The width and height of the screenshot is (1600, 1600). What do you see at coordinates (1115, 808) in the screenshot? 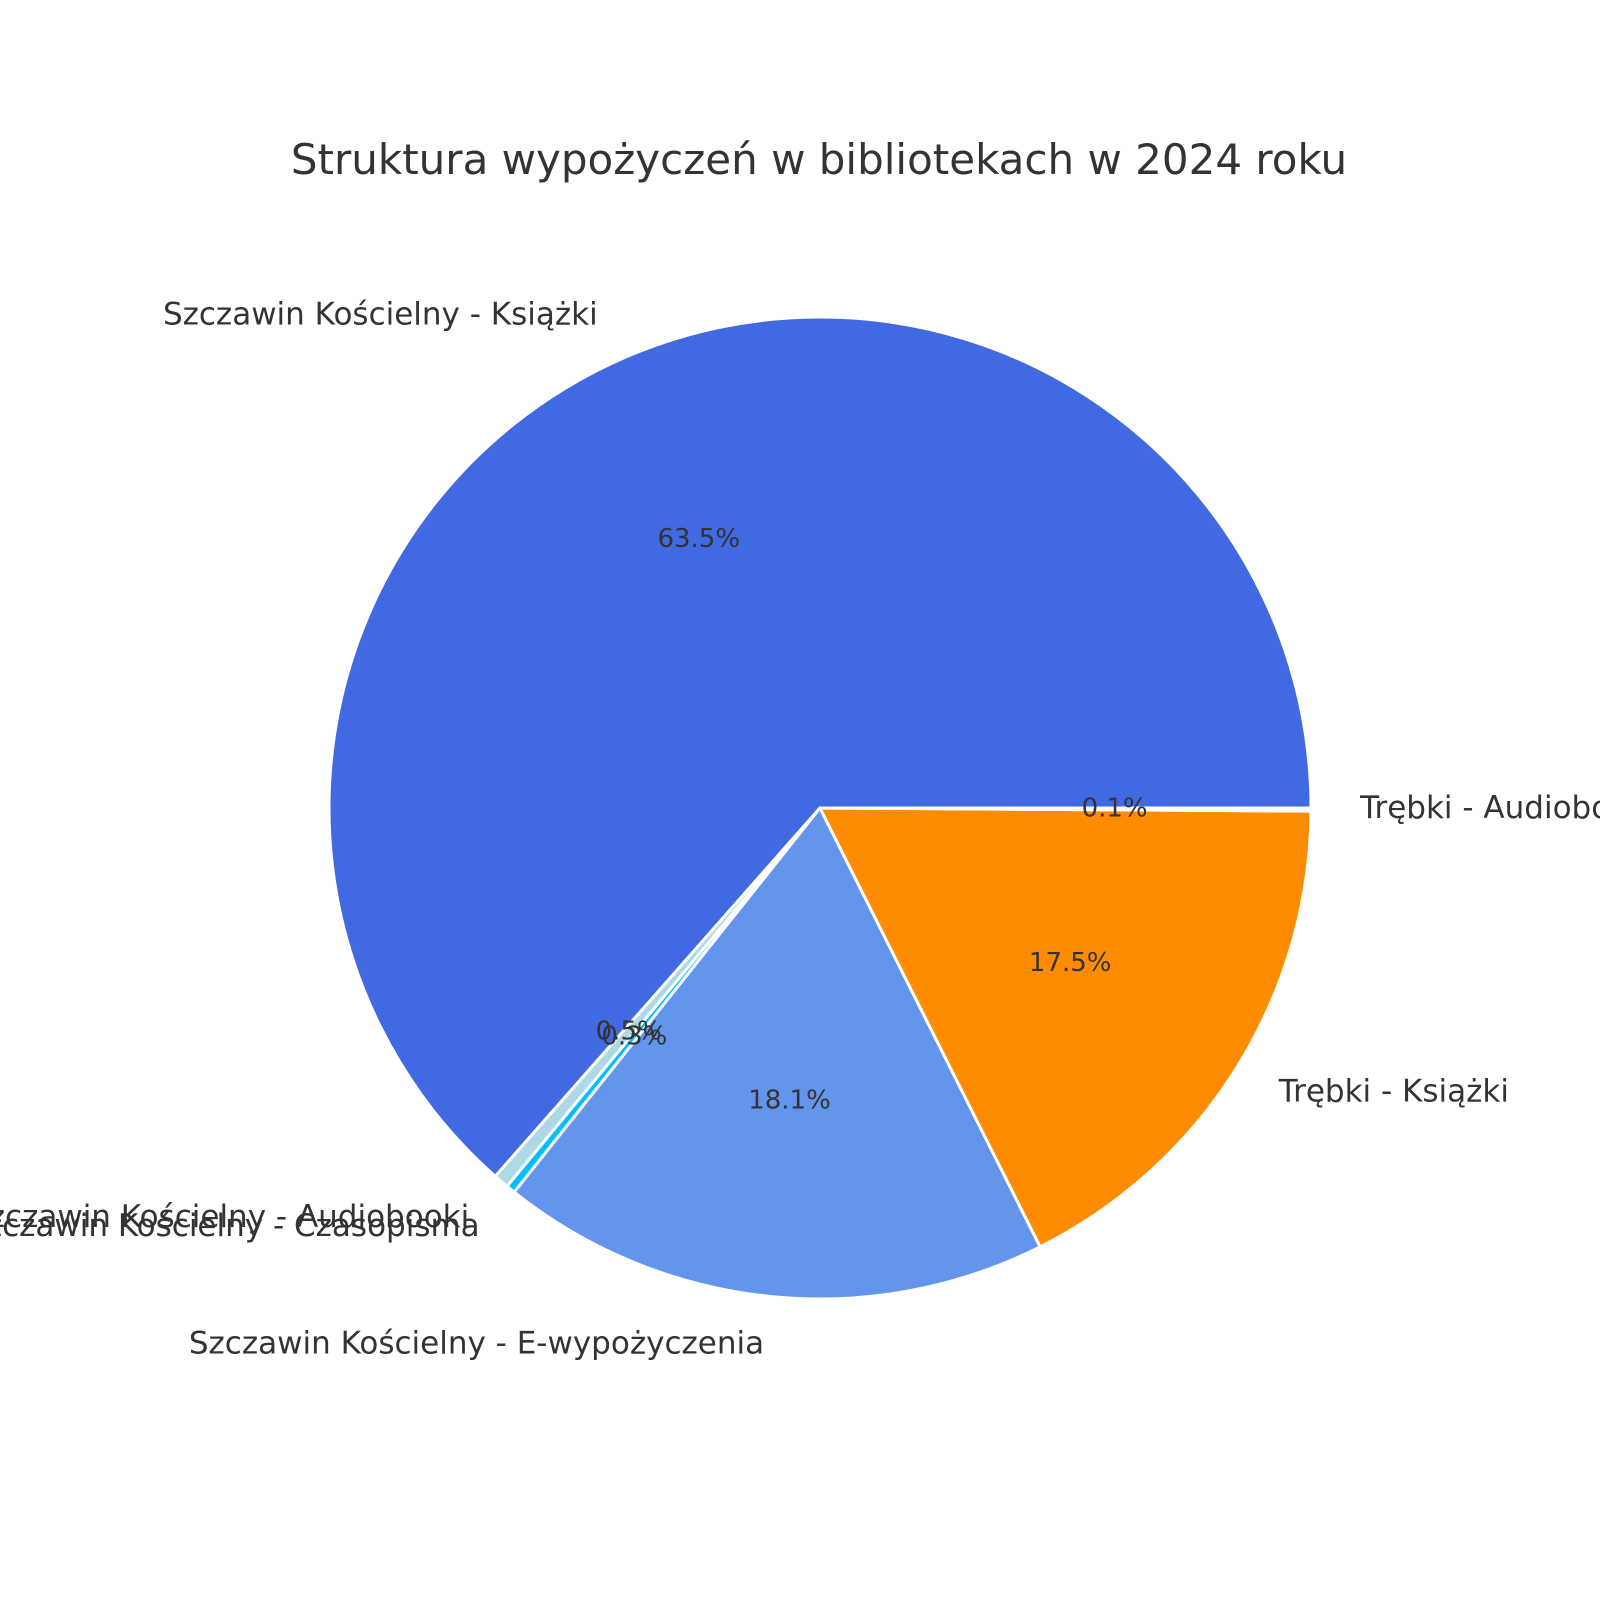
I see `percent-label-trebki-audiobooki: 0.1%` at bounding box center [1115, 808].